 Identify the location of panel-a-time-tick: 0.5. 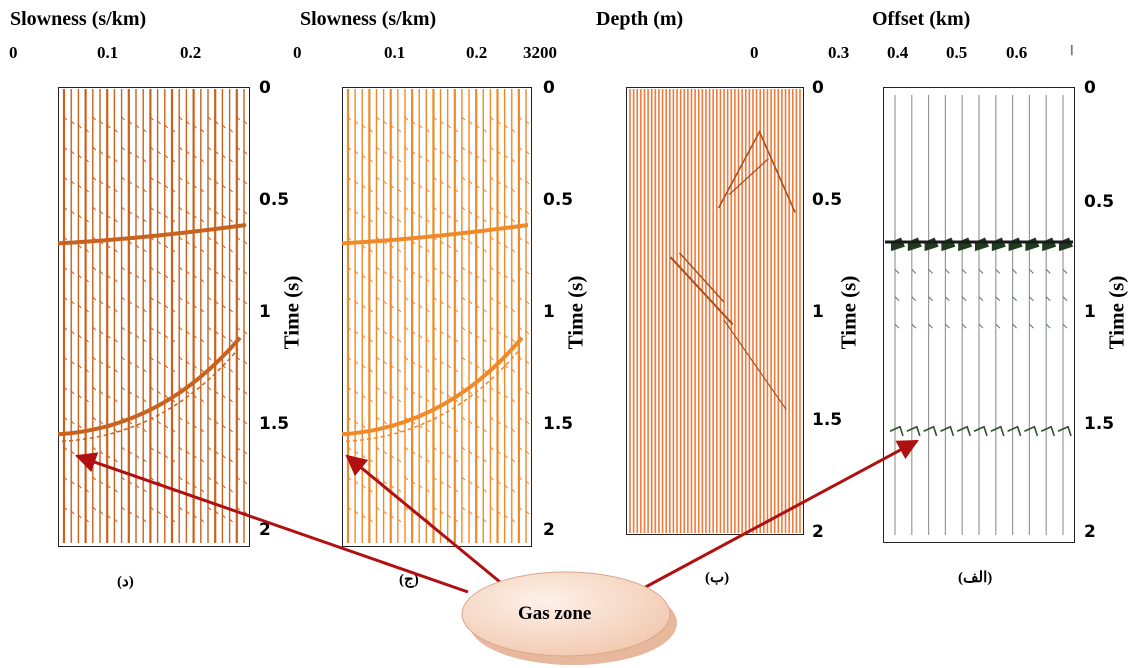
(1099, 202).